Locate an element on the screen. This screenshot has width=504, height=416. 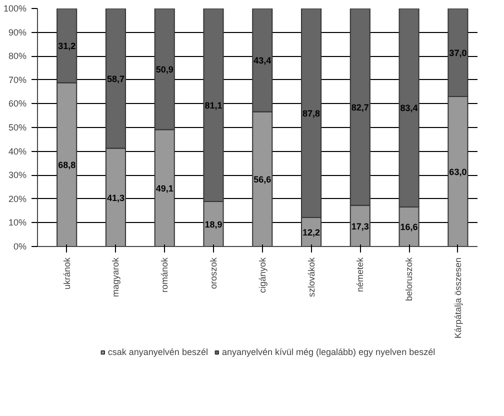
x-tick-label: beloruszok is located at coordinates (409, 279).